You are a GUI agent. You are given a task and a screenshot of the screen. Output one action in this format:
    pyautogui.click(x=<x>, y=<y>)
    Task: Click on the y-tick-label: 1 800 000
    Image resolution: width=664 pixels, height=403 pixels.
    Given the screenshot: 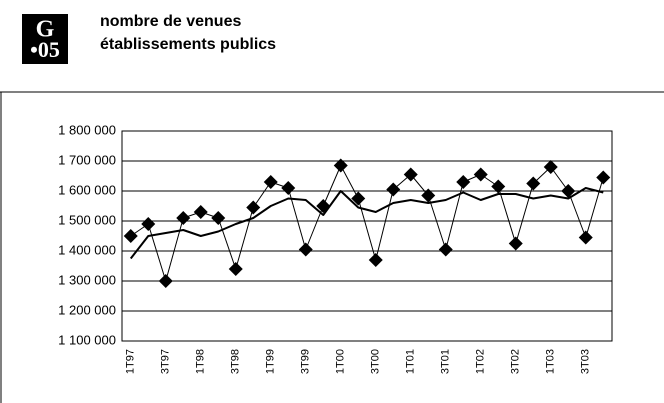 What is the action you would take?
    pyautogui.click(x=87, y=129)
    